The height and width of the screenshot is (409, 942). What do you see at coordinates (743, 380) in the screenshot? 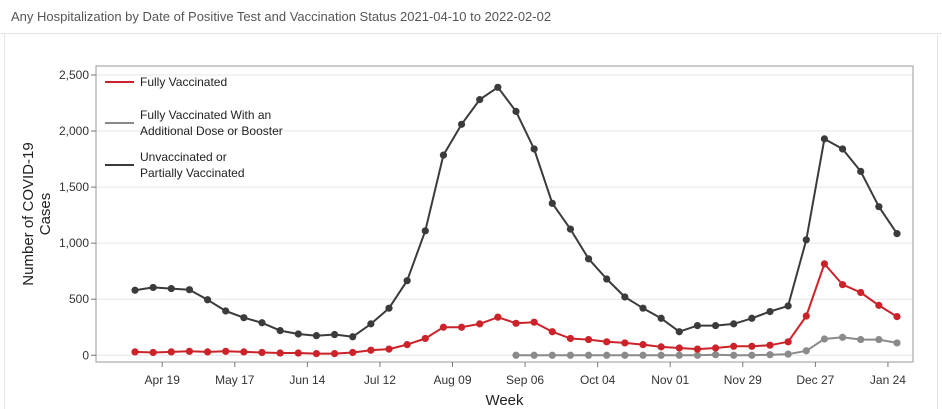
I see `x-tick-label: Nov 29` at bounding box center [743, 380].